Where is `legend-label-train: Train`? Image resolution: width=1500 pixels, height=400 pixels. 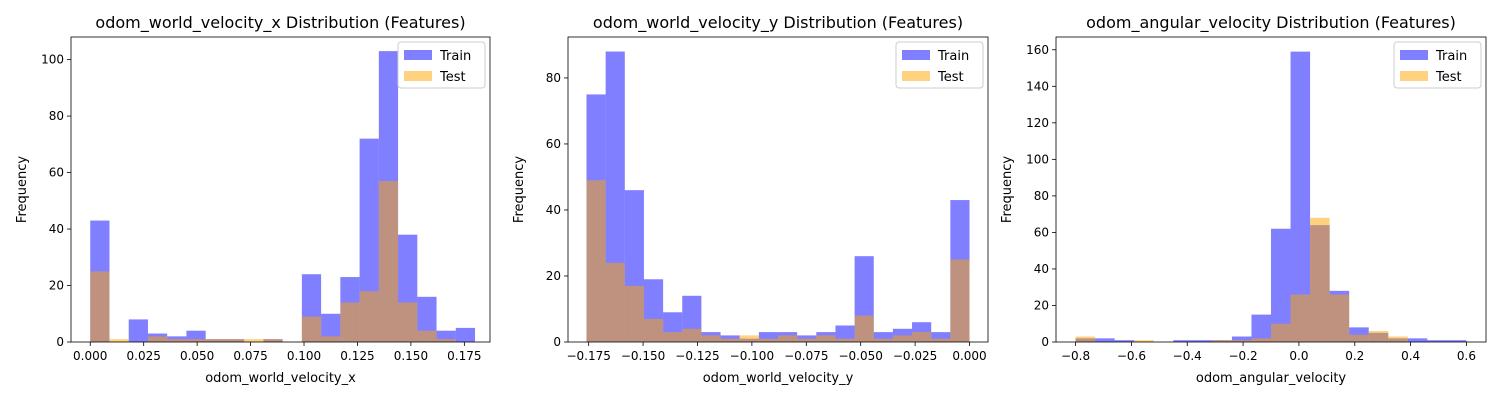
legend-label-train: Train is located at coordinates (455, 56).